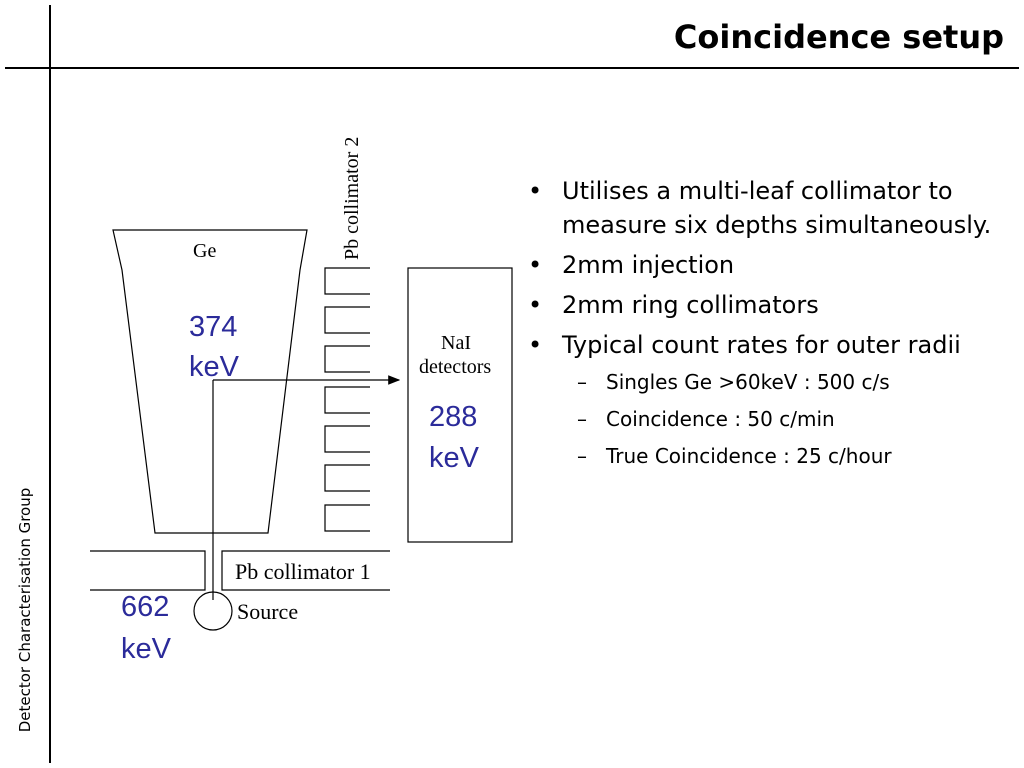  I want to click on title-underline, so click(512, 68).